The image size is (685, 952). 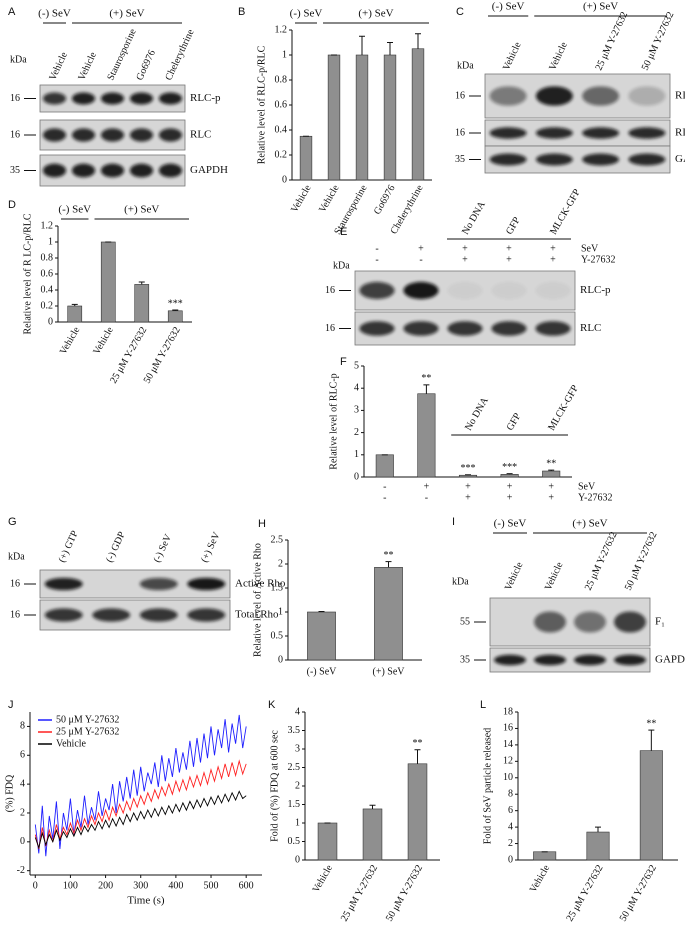 What do you see at coordinates (641, 561) in the screenshot?
I see `lane-label: 50 μM Y-27632` at bounding box center [641, 561].